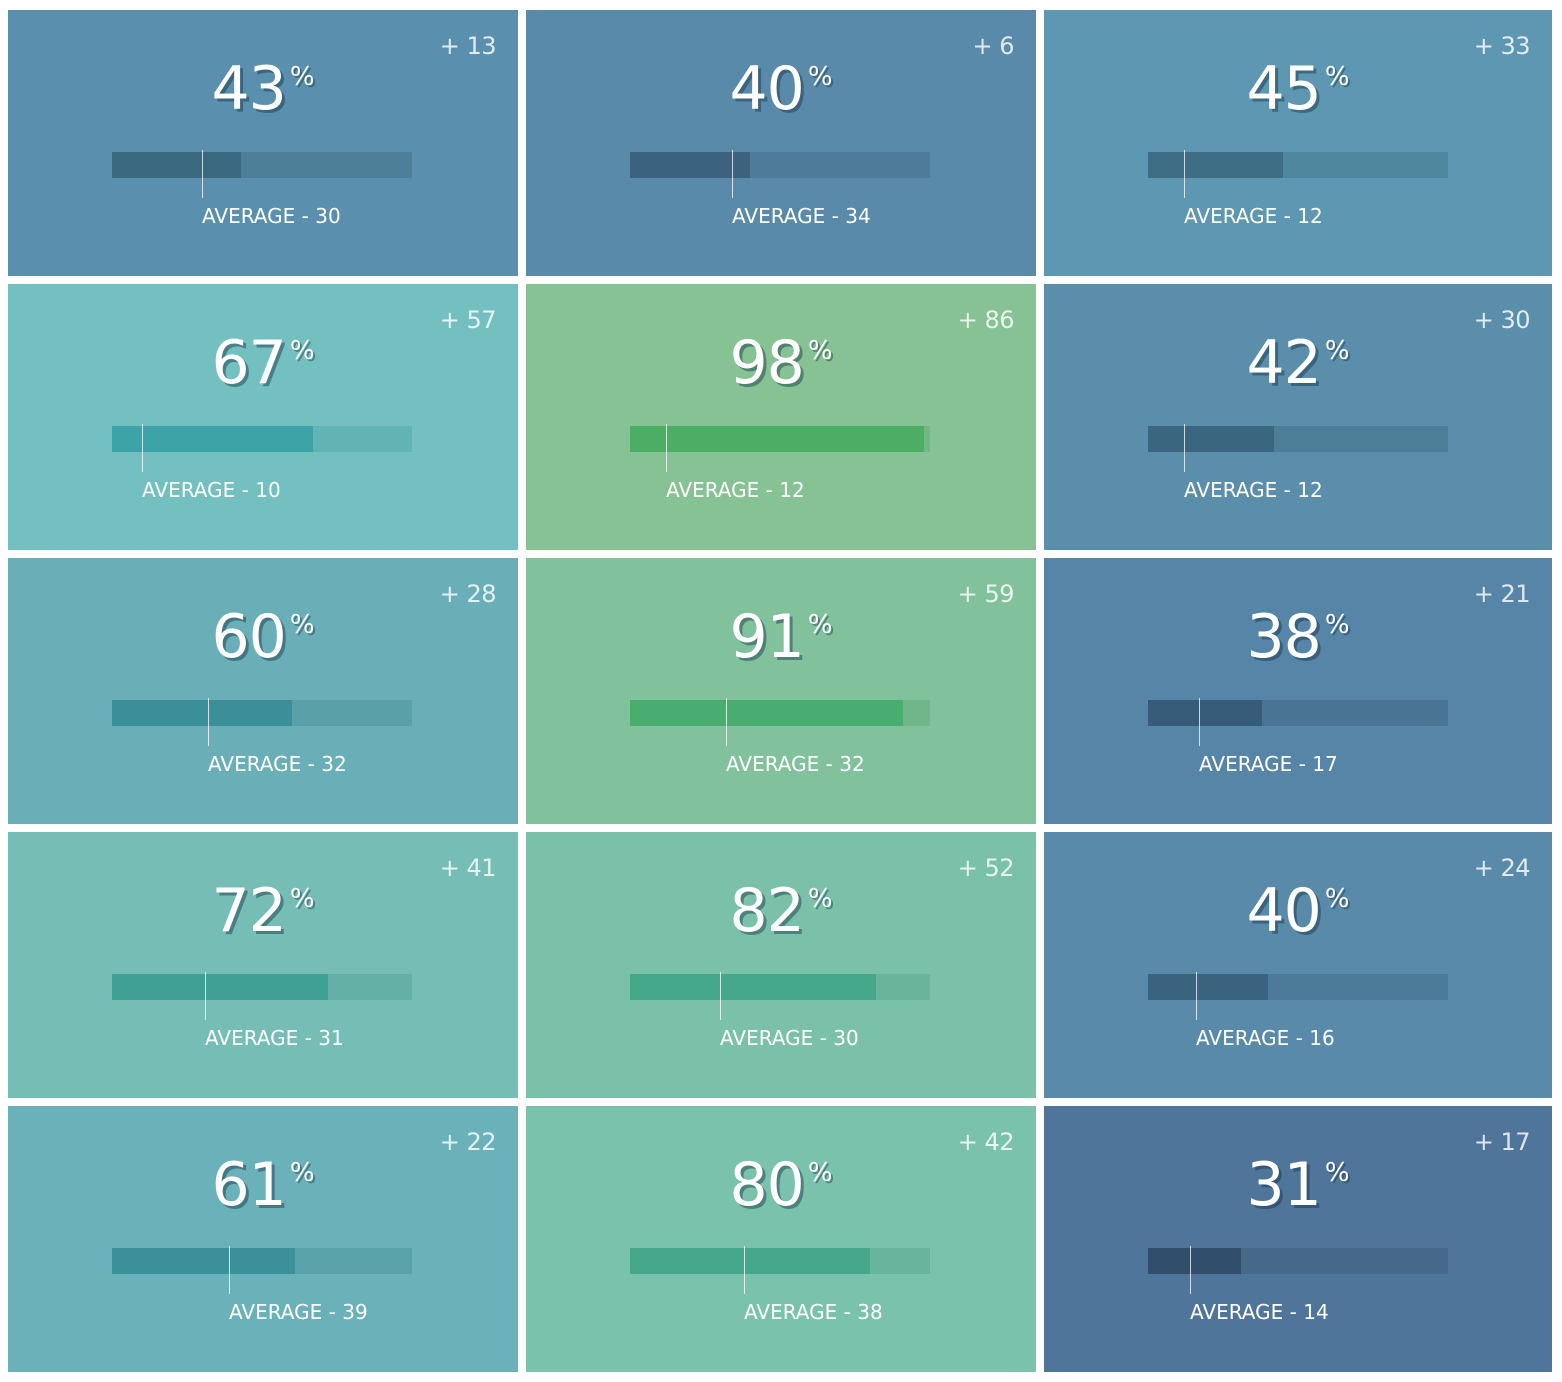 This screenshot has width=1562, height=1382. I want to click on delta-value: + 22, so click(468, 1142).